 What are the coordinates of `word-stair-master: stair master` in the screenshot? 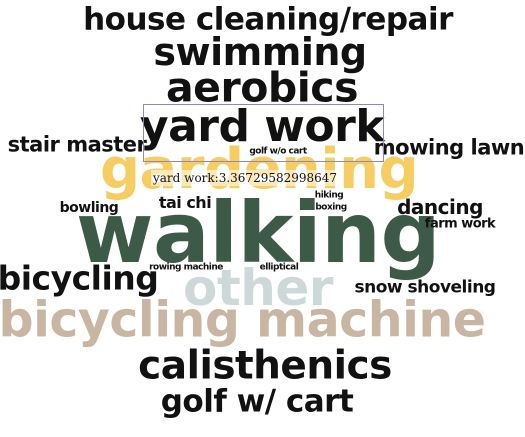 It's located at (77, 144).